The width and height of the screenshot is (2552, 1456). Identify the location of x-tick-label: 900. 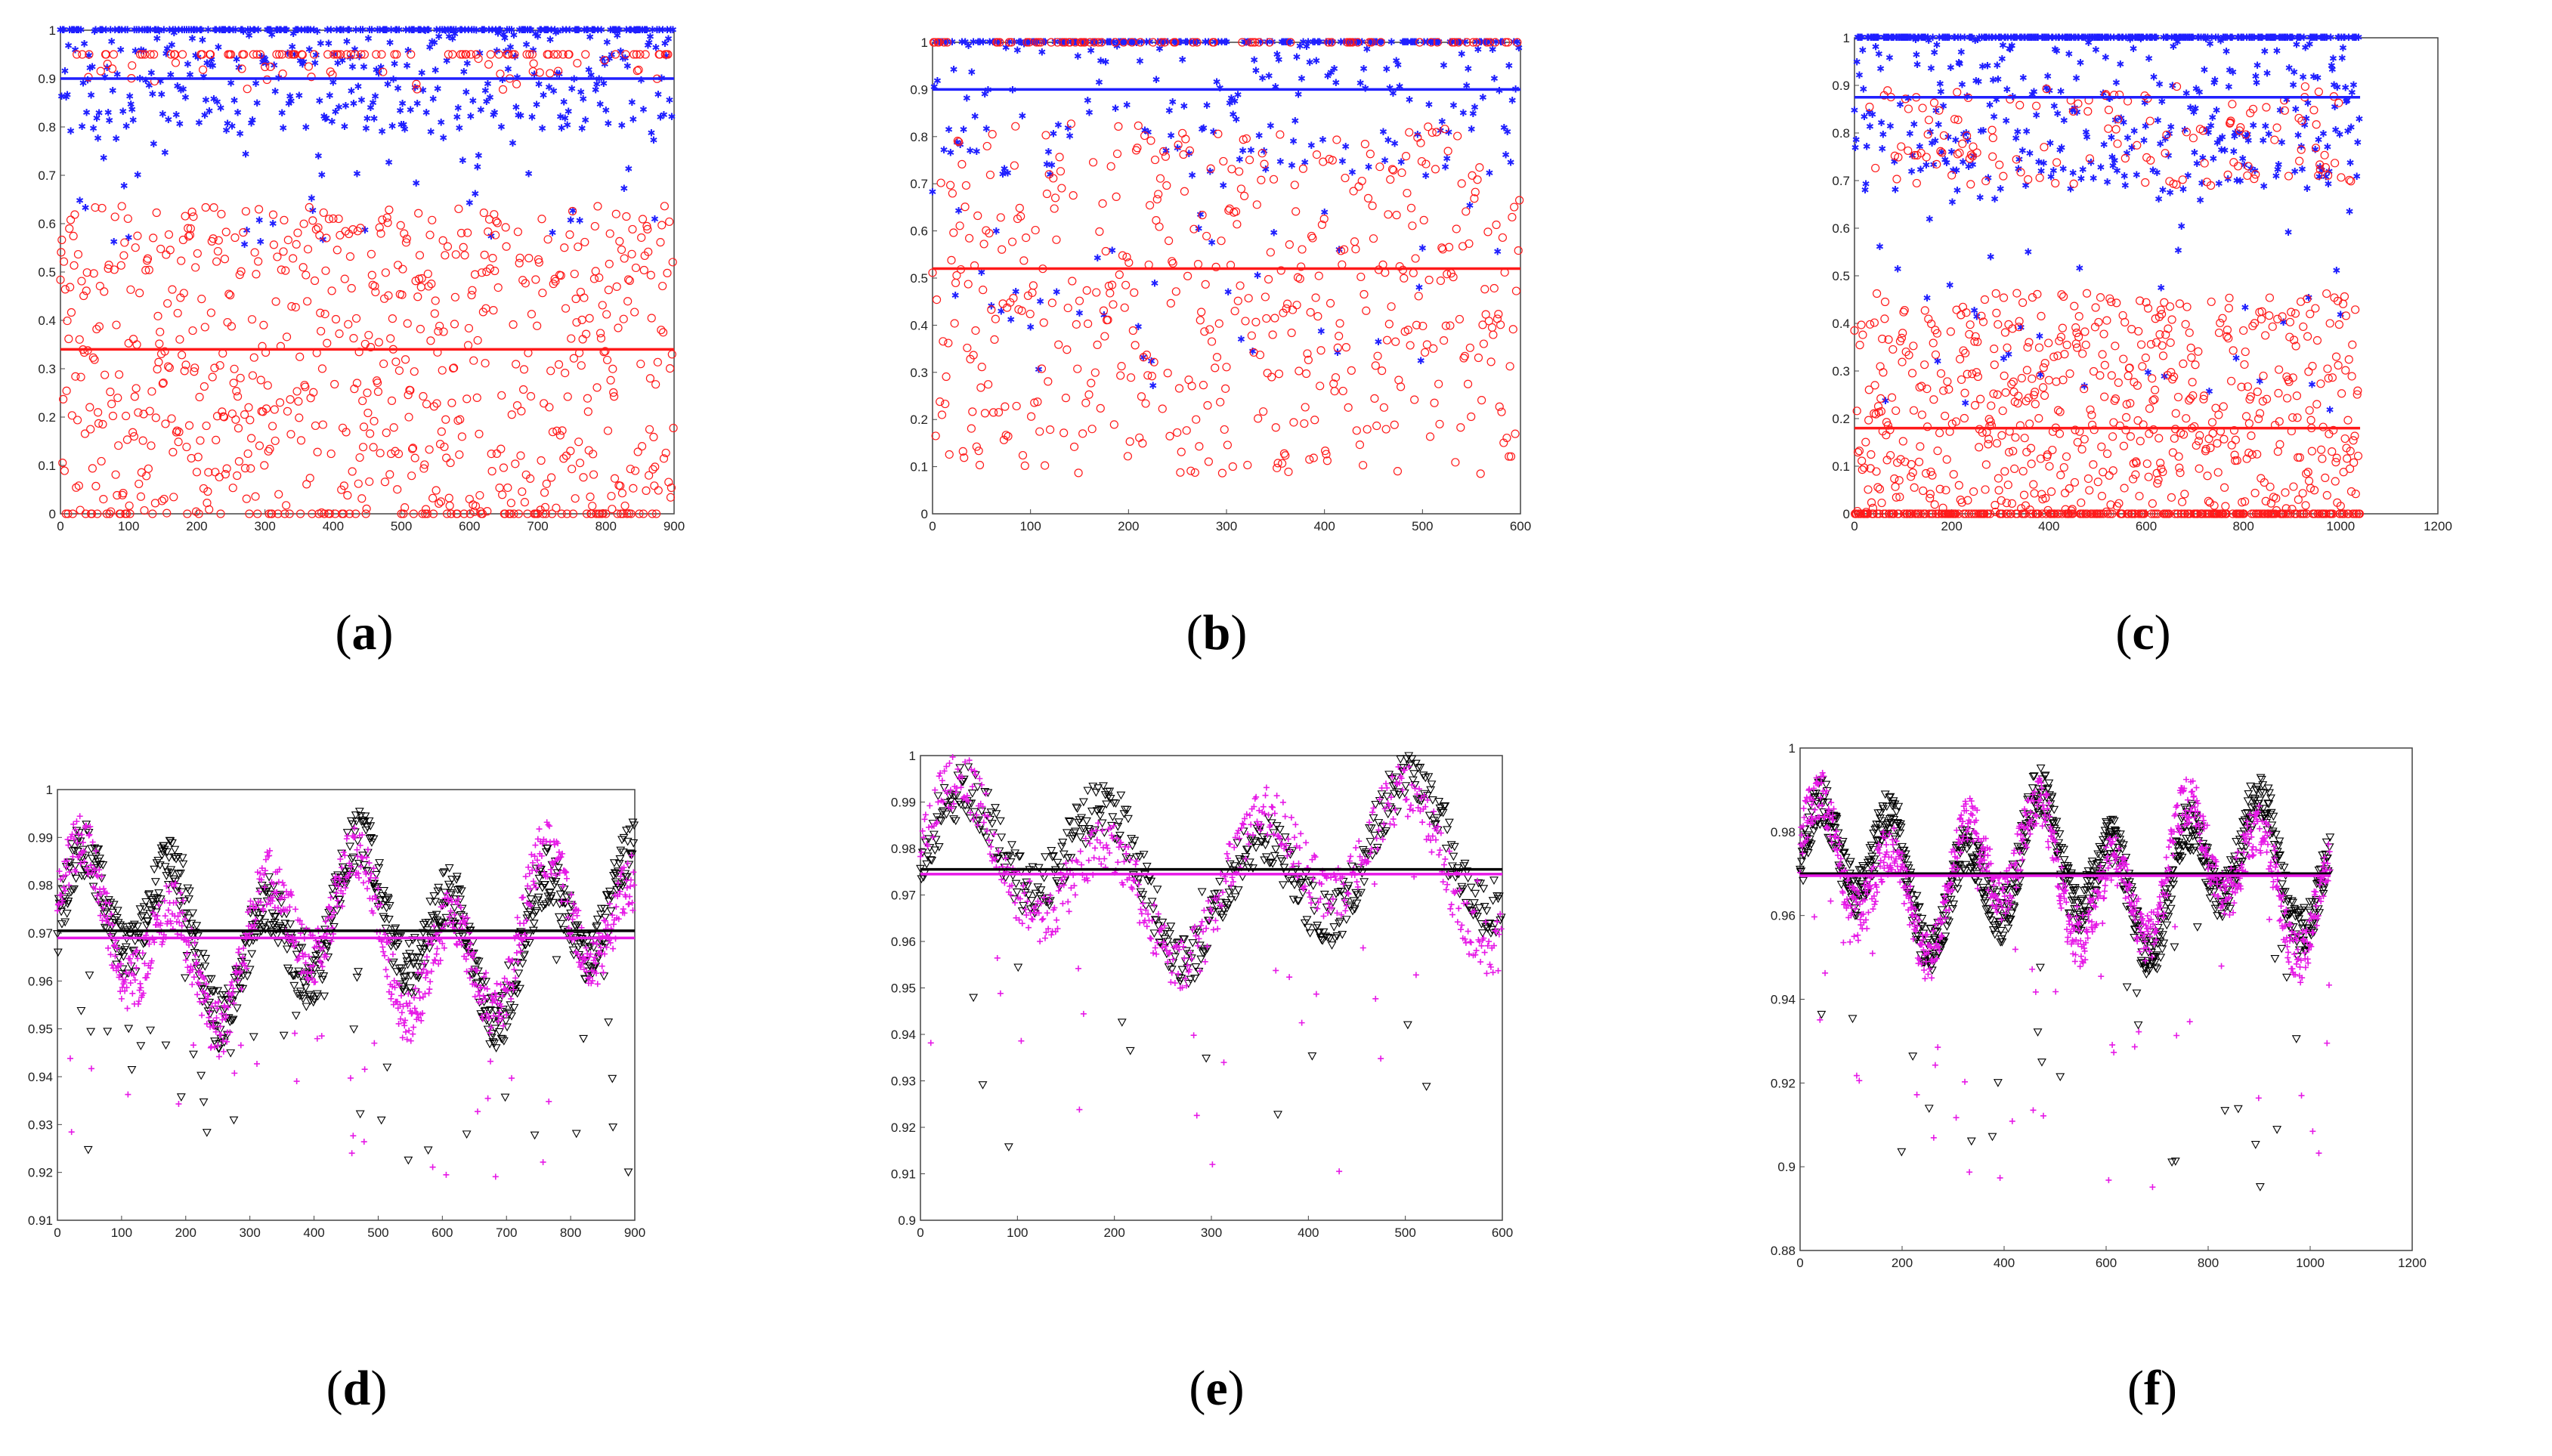
(674, 526).